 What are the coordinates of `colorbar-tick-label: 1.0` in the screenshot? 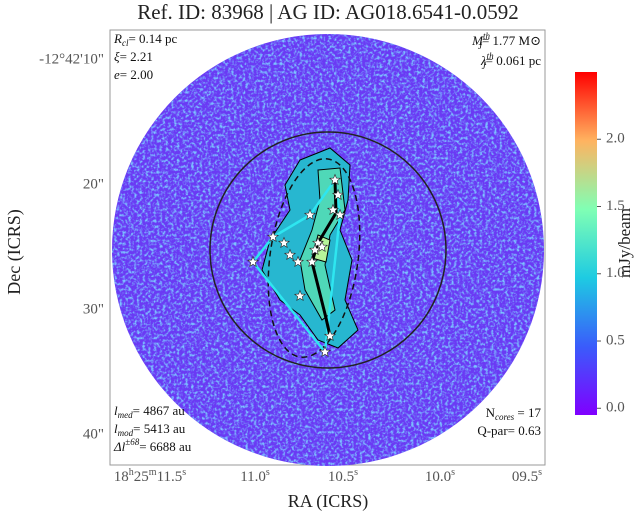 It's located at (615, 273).